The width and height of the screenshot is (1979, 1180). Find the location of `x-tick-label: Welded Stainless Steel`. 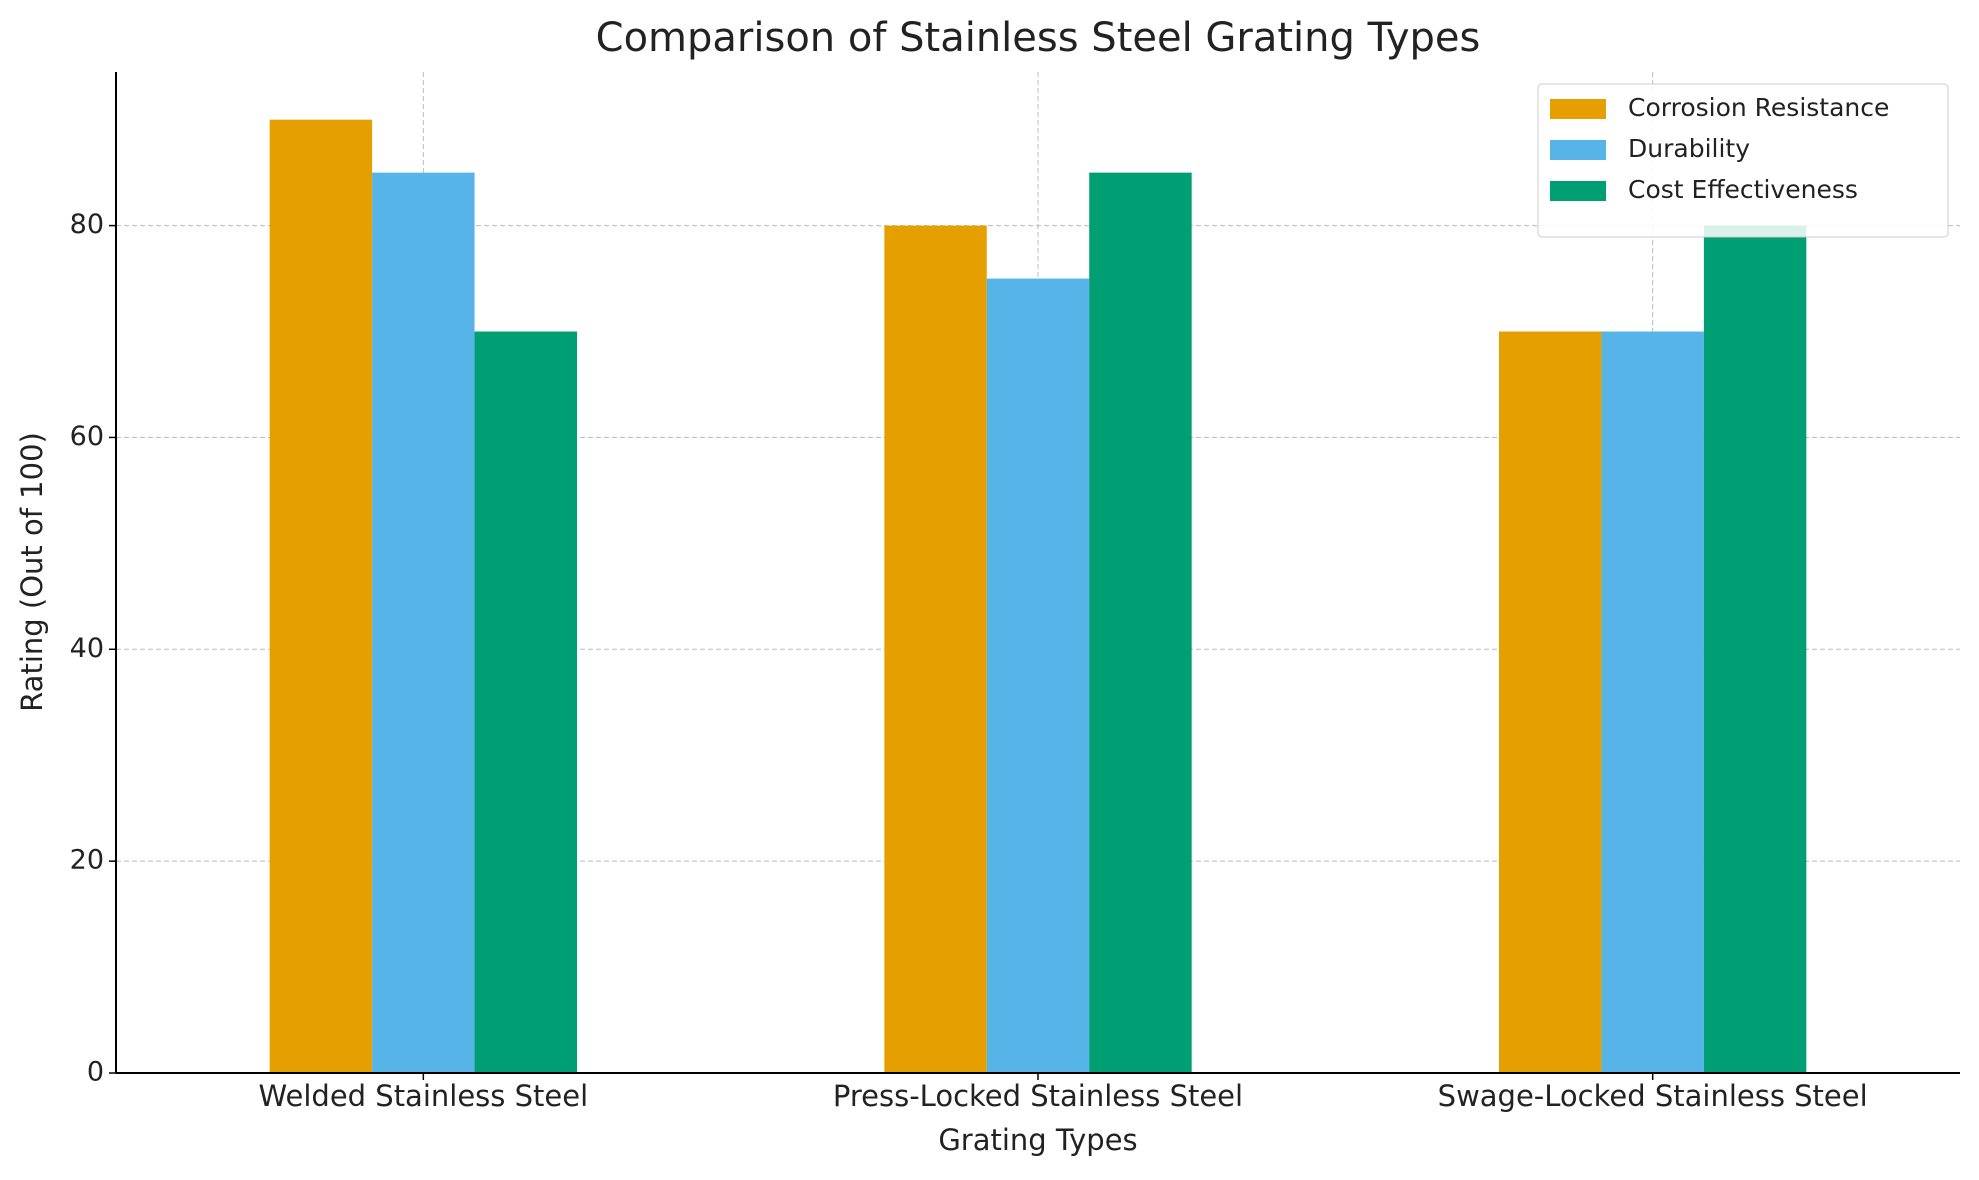

x-tick-label: Welded Stainless Steel is located at coordinates (424, 1096).